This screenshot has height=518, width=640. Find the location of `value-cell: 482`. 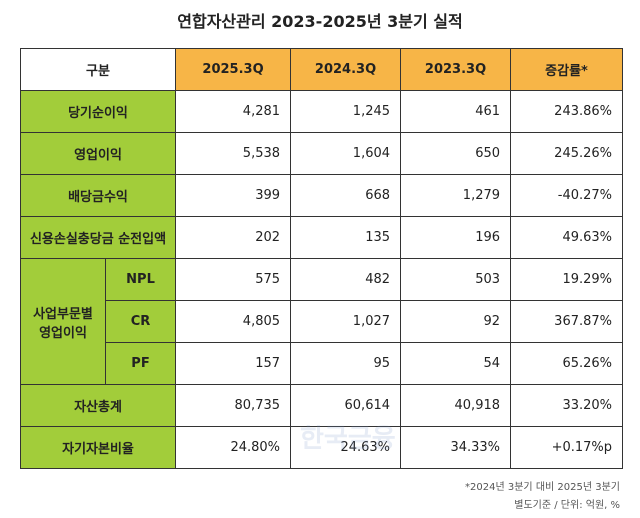

value-cell: 482 is located at coordinates (346, 279).